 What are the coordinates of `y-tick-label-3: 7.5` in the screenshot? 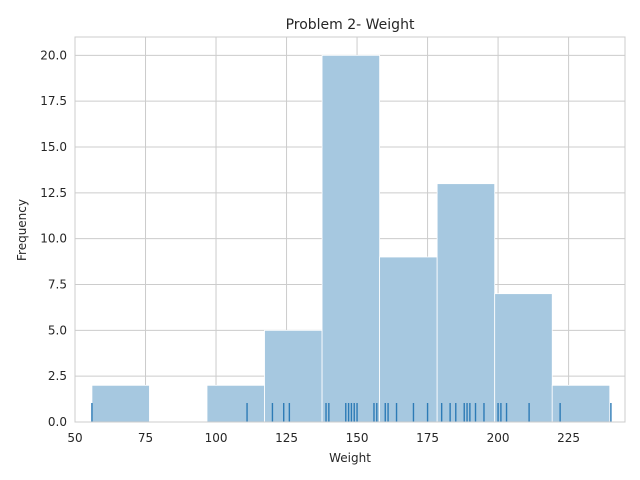 It's located at (57, 285).